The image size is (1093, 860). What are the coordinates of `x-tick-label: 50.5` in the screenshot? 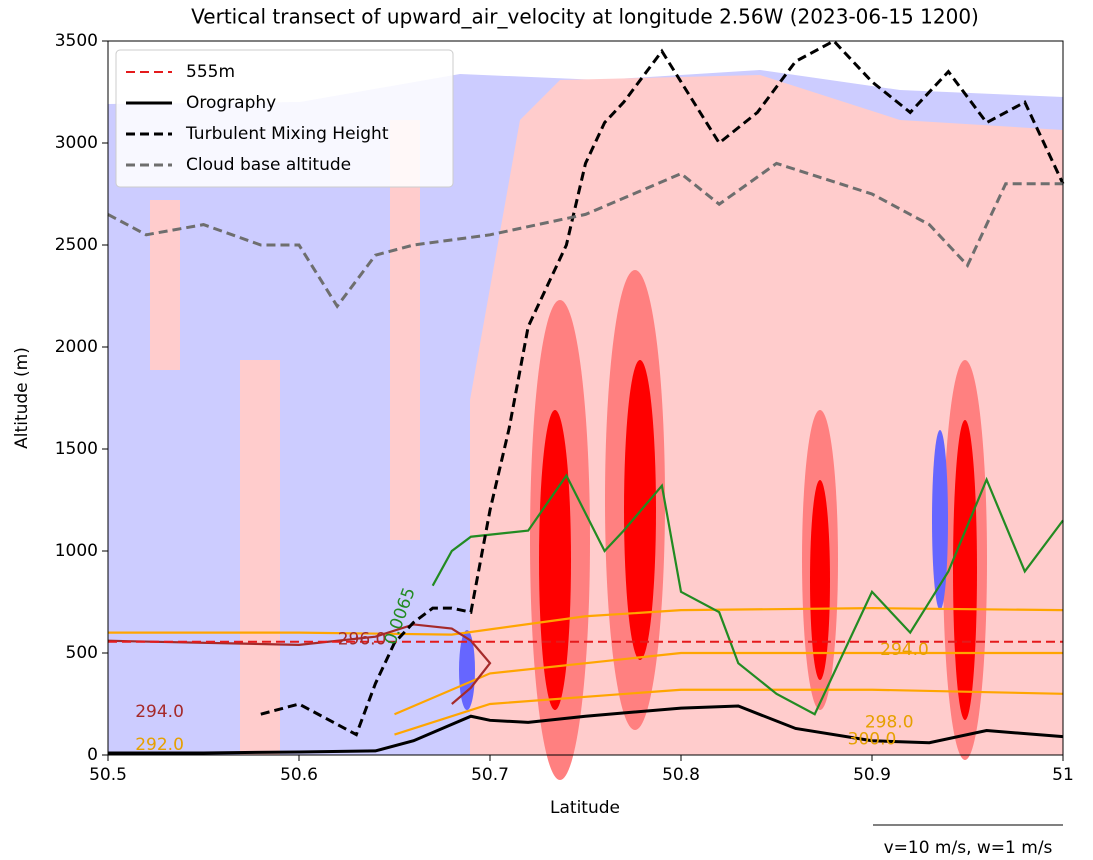 It's located at (108, 775).